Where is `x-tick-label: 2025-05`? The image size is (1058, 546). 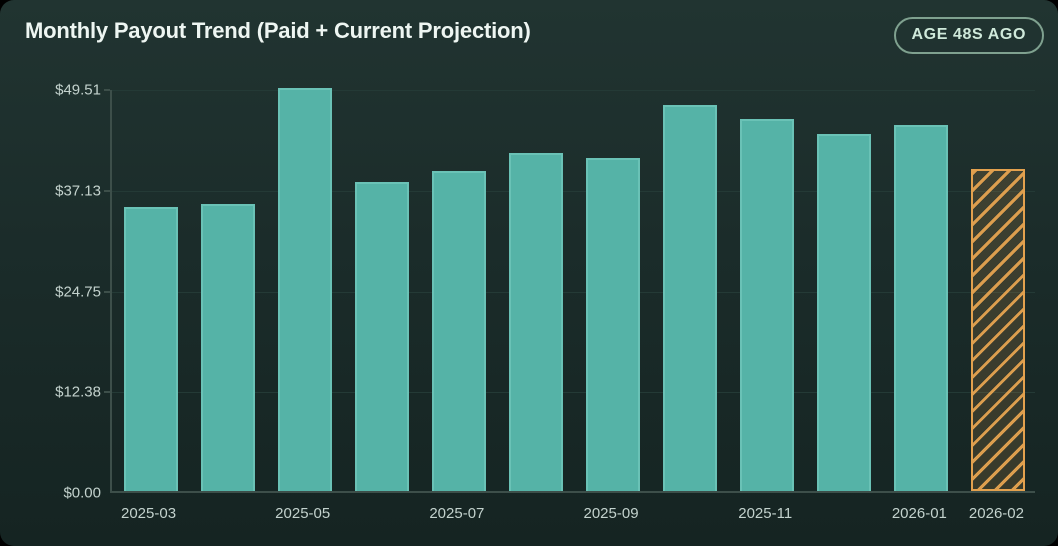 x-tick-label: 2025-05 is located at coordinates (303, 513).